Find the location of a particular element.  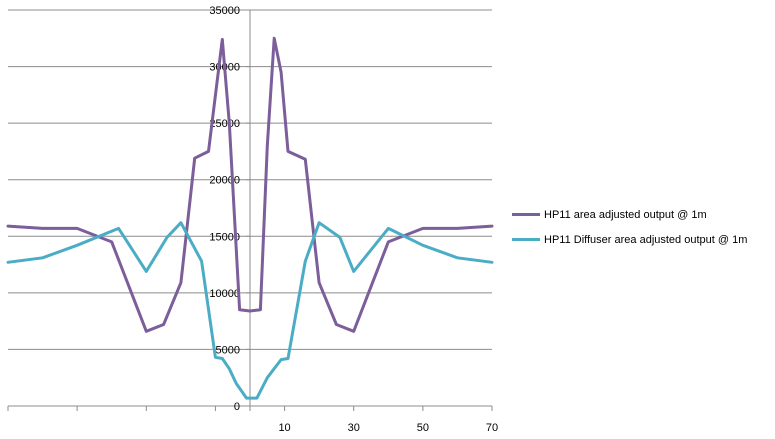

legend-item-1: HP11 Diffuser area adjusted output @ 1m is located at coordinates (629, 239).